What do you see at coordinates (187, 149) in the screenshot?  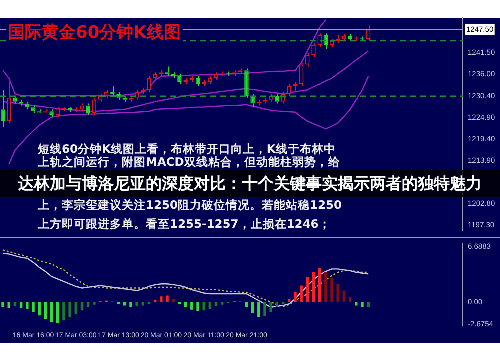 I see `annotation: 短线60分钟K线图上看，布林带开口向上，K线于布林中` at bounding box center [187, 149].